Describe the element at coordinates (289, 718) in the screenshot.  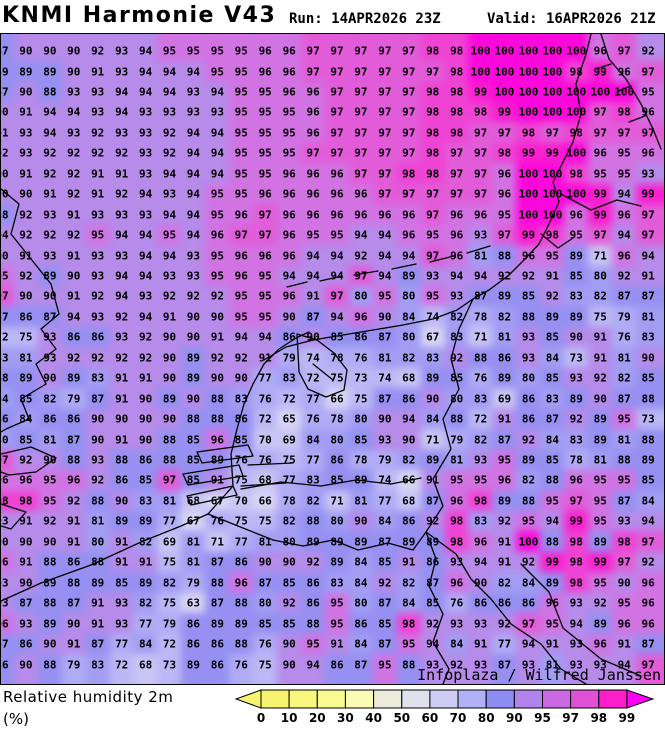
I see `colorbar-tick-label: 10` at that location.